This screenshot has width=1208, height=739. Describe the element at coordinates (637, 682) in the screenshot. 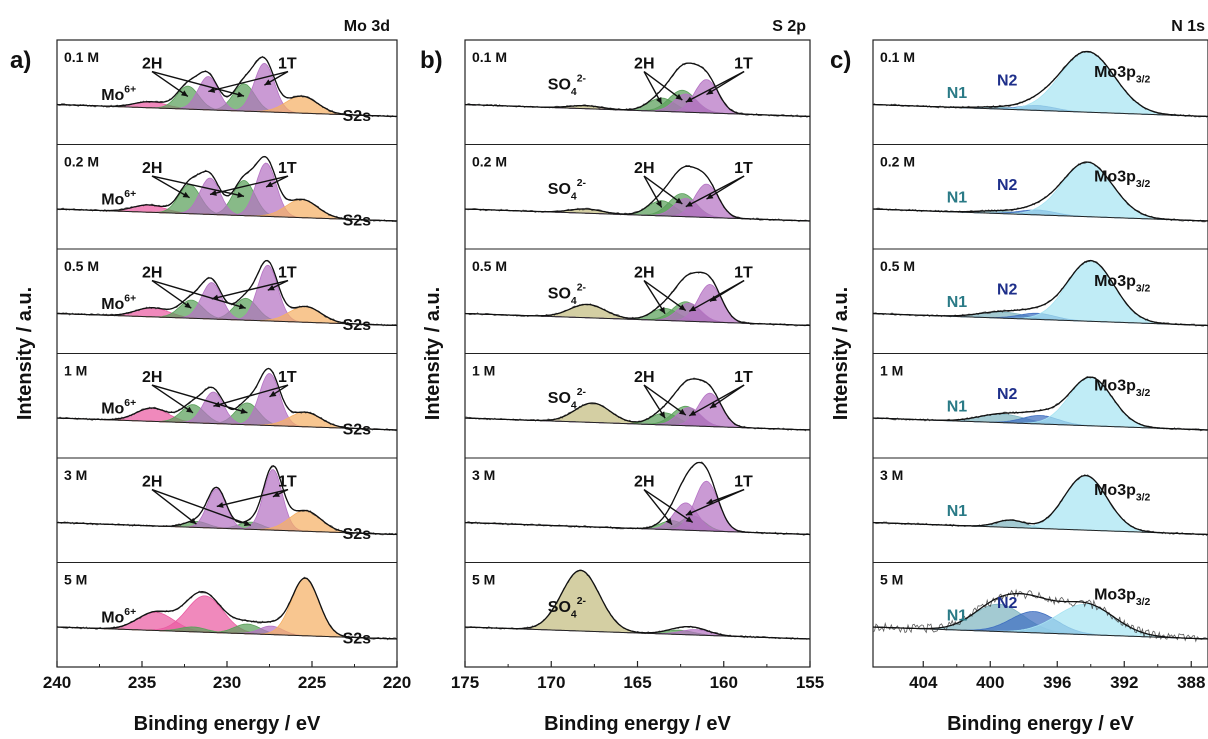

I see `x-tick-label: 165` at that location.